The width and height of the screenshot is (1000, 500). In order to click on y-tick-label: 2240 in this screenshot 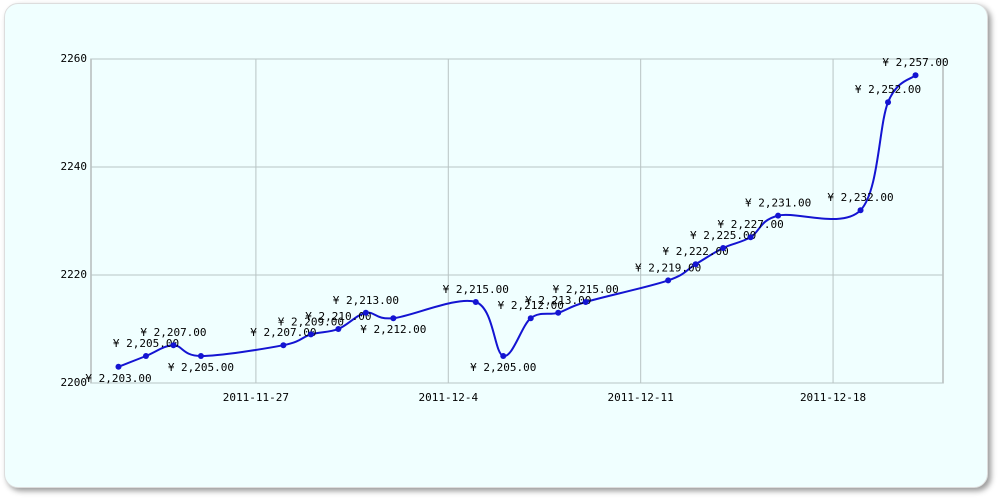, I will do `click(74, 166)`.